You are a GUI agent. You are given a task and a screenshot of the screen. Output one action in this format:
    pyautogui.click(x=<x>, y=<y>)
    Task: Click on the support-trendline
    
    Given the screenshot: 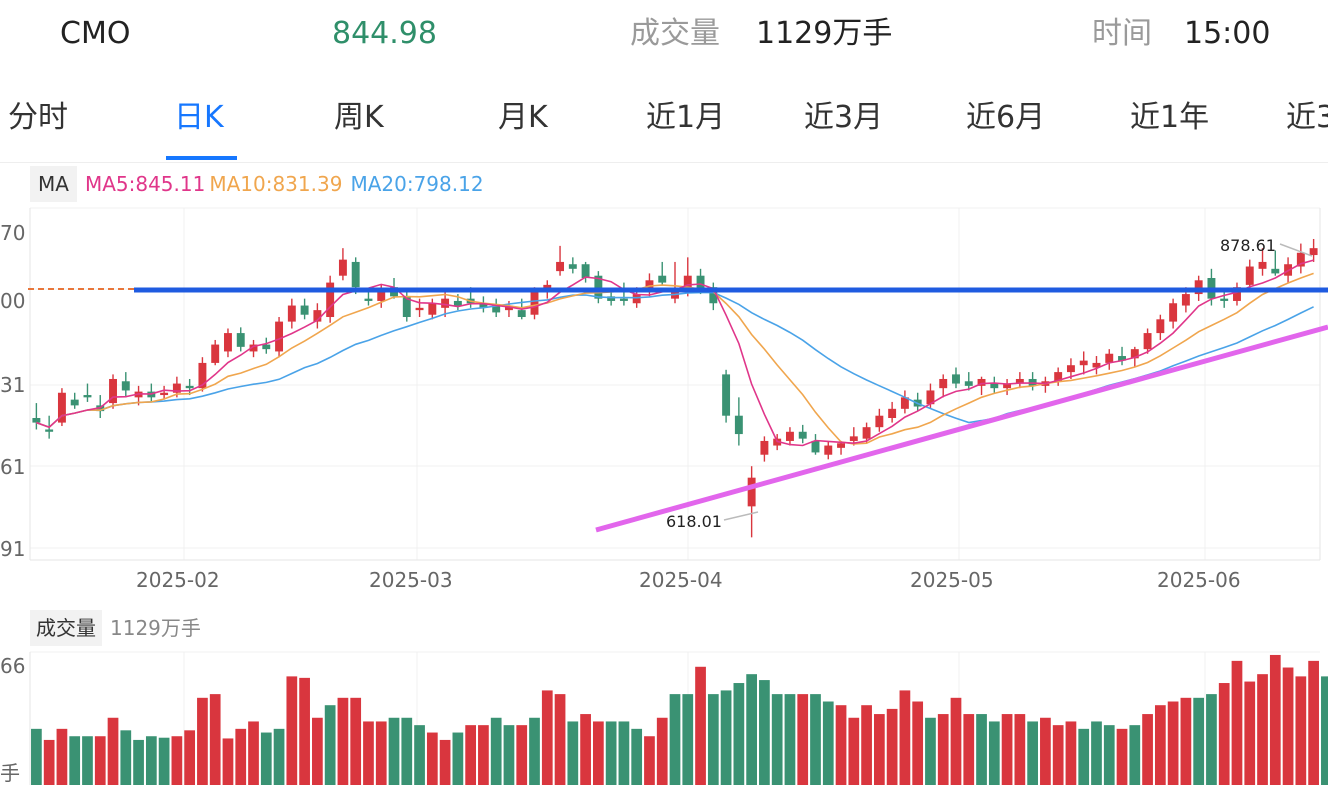 What is the action you would take?
    pyautogui.click(x=961, y=428)
    